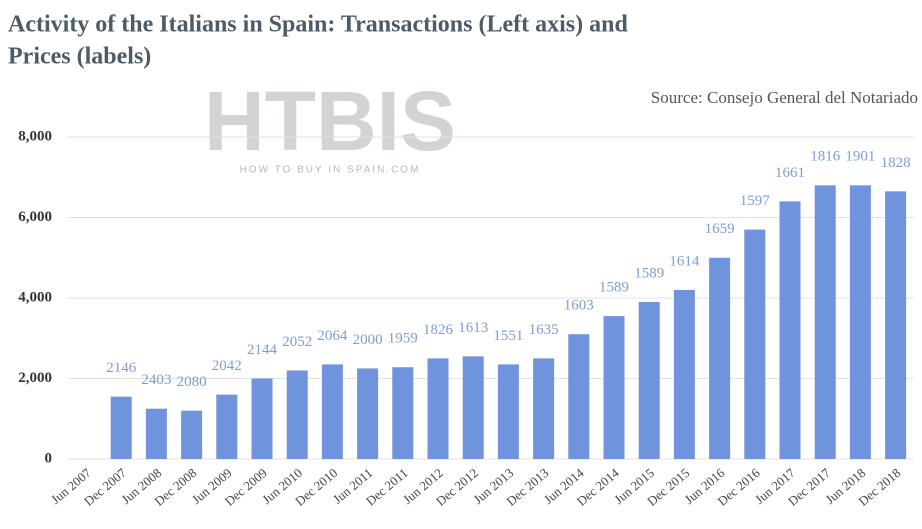  What do you see at coordinates (227, 366) in the screenshot?
I see `price-label: 2042` at bounding box center [227, 366].